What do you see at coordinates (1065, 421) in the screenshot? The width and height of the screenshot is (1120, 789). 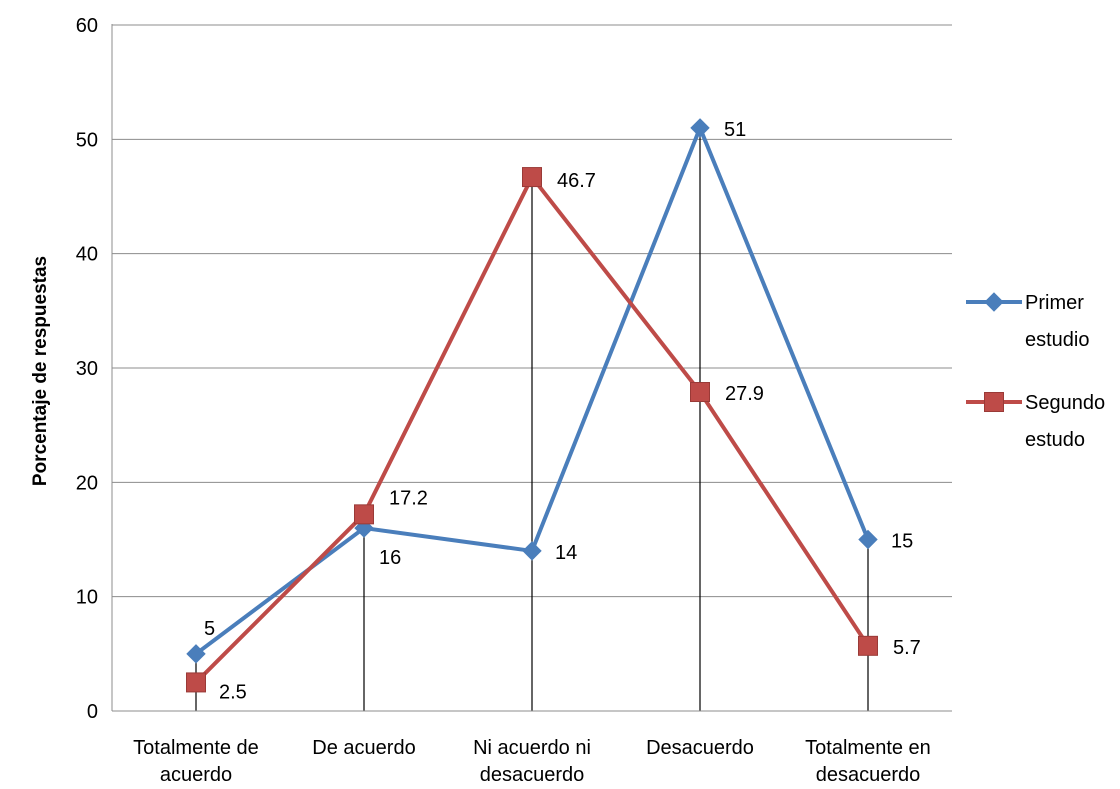 I see `legend-label: Segundo estudo` at bounding box center [1065, 421].